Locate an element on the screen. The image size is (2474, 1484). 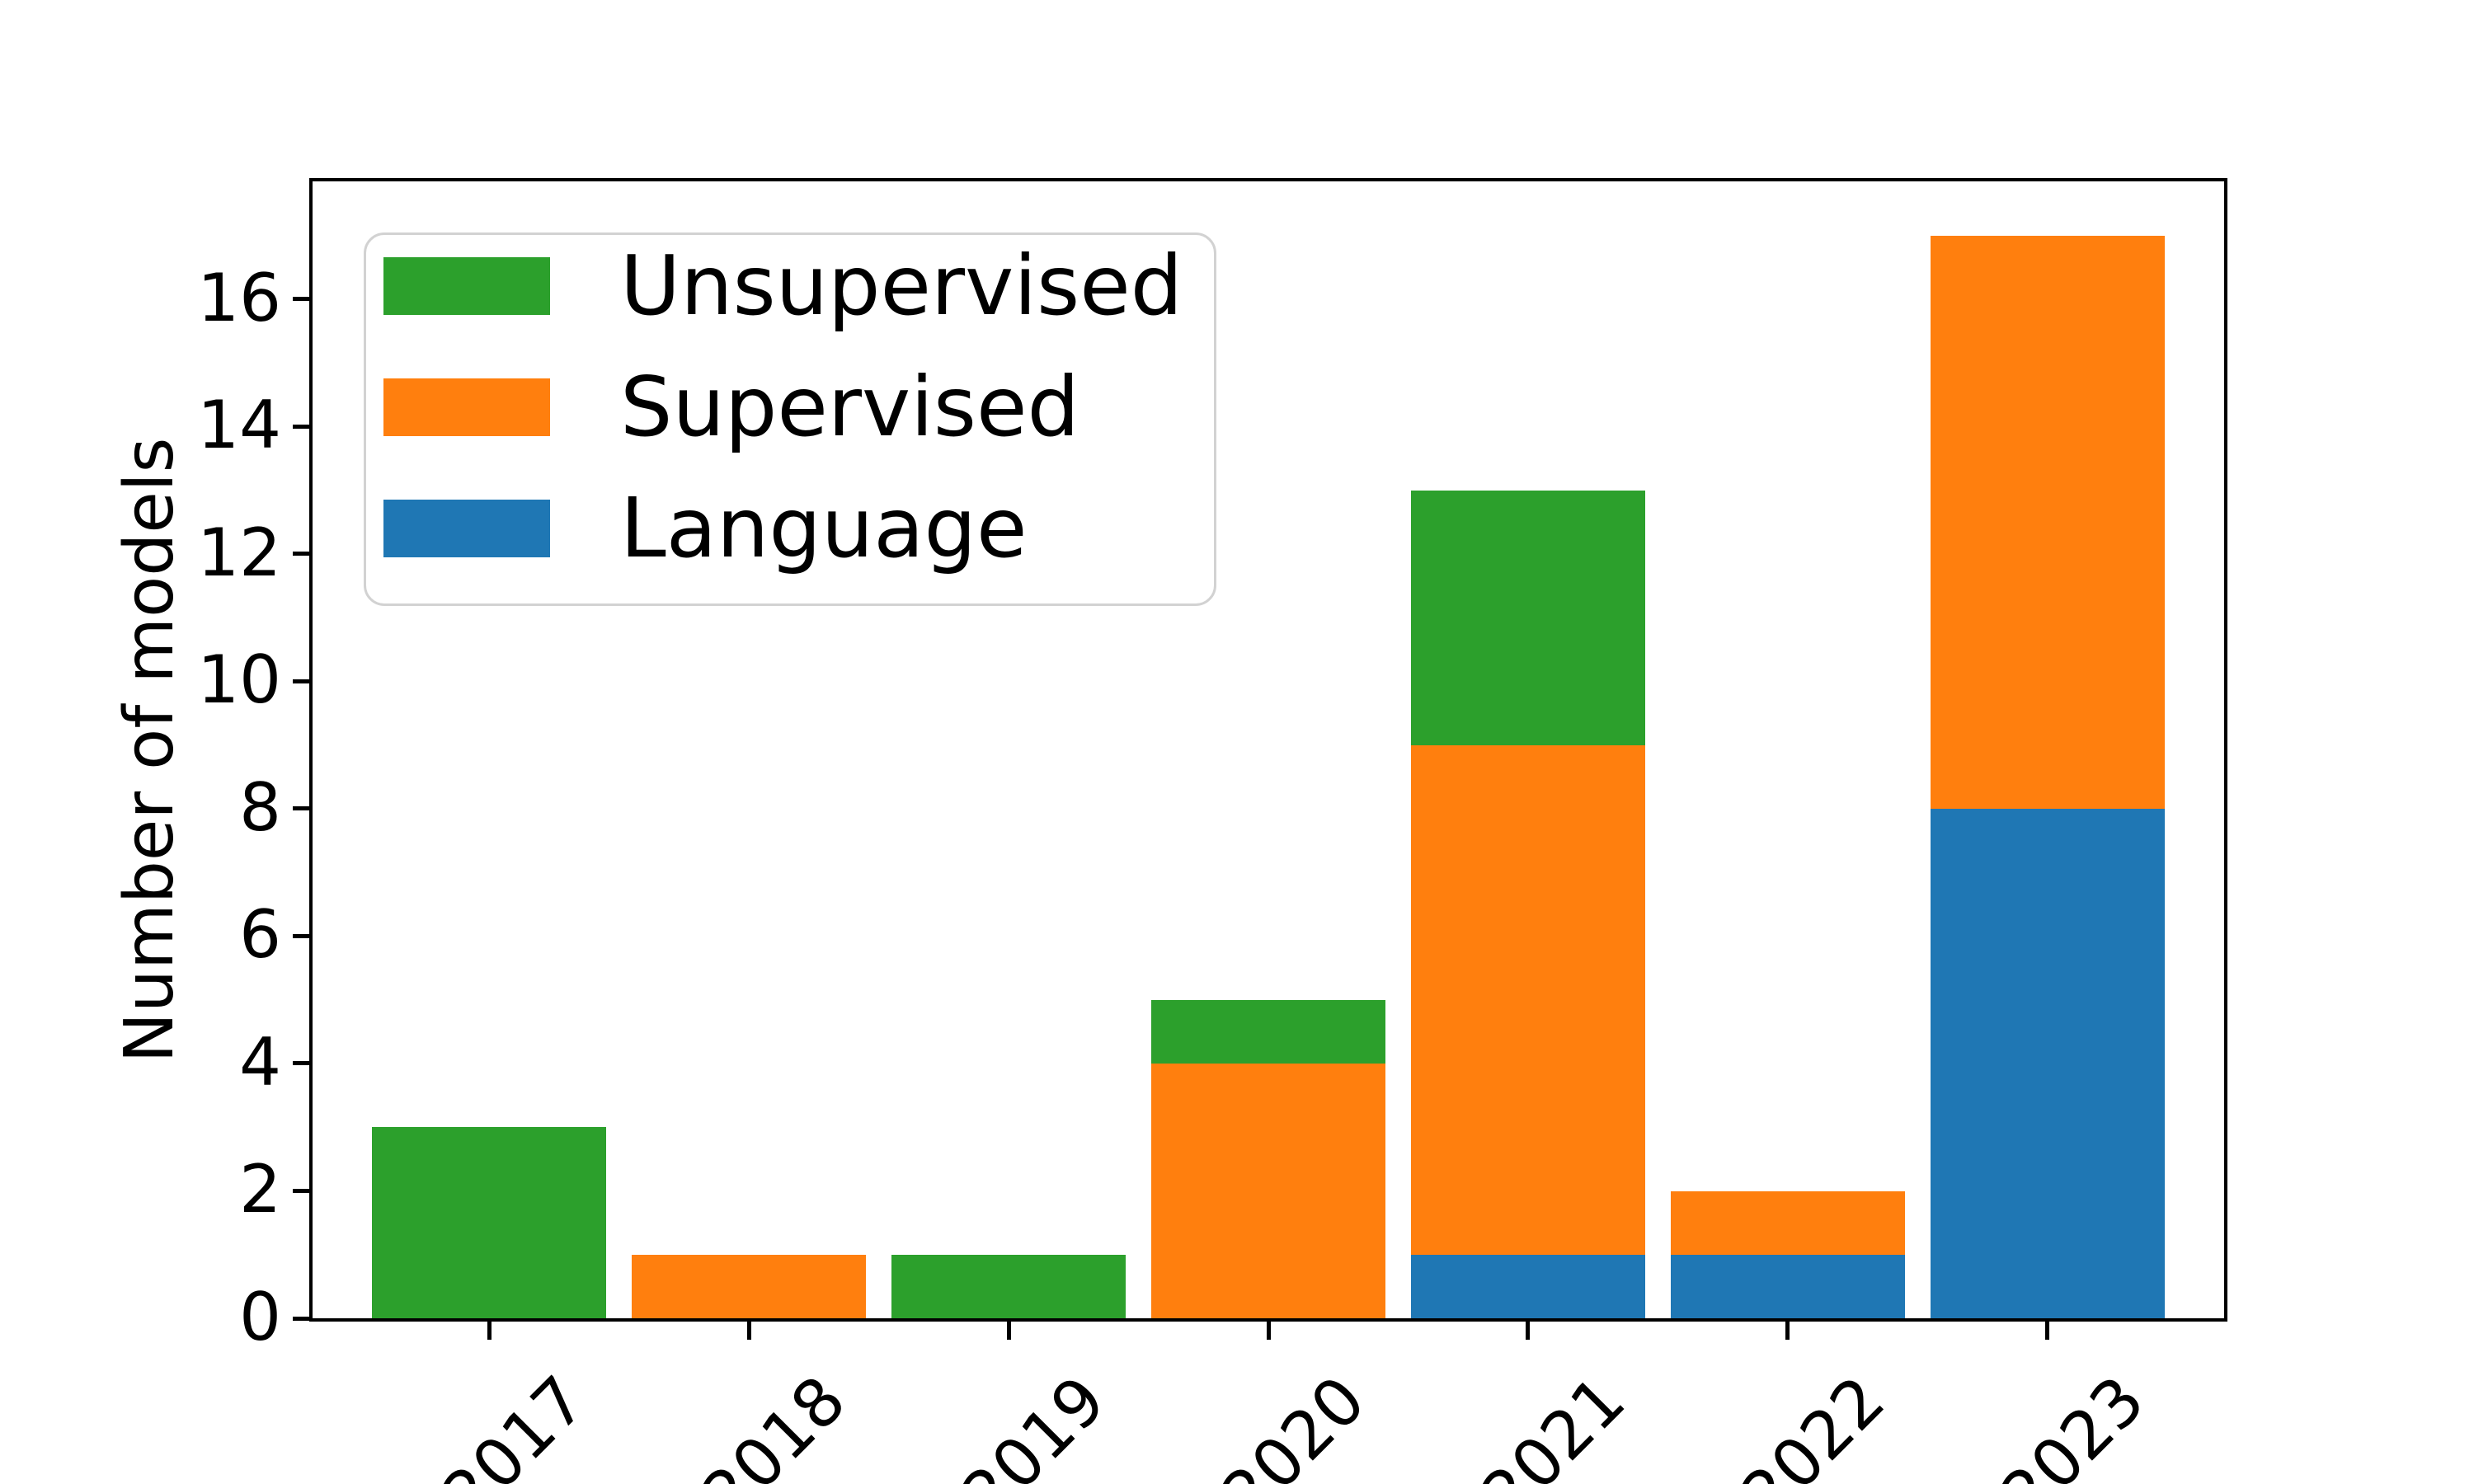
legend-swatch-unsupervised is located at coordinates (466, 286).